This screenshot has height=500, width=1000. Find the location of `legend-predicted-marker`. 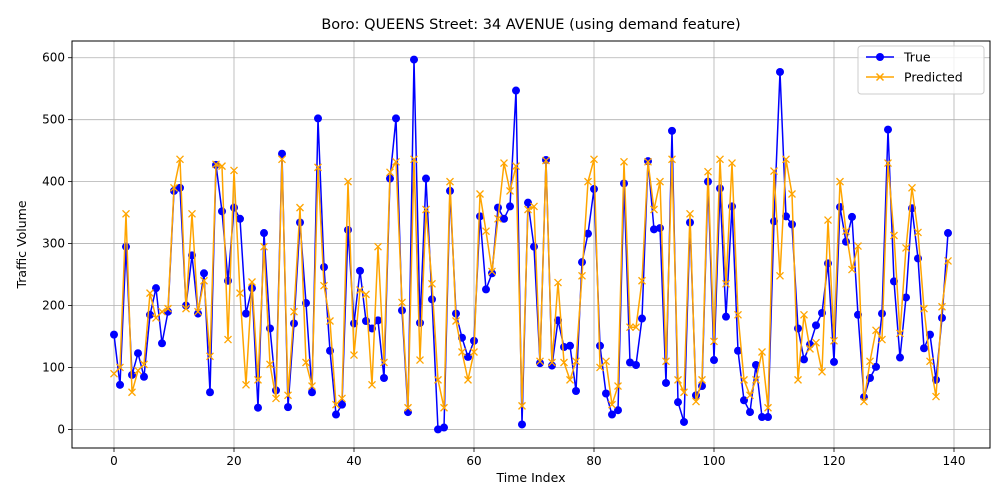

legend-predicted-marker is located at coordinates (880, 77).